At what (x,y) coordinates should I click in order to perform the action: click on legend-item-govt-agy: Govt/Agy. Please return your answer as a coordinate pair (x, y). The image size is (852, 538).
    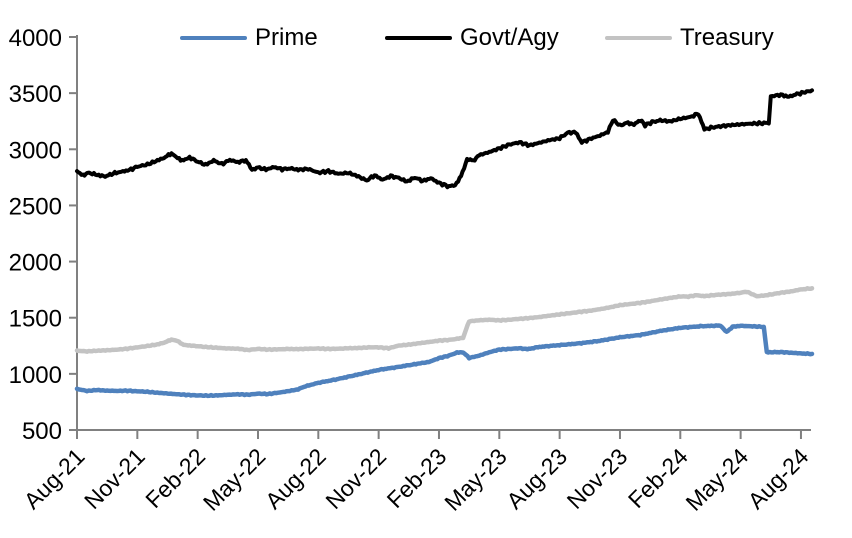
    Looking at the image, I should click on (472, 38).